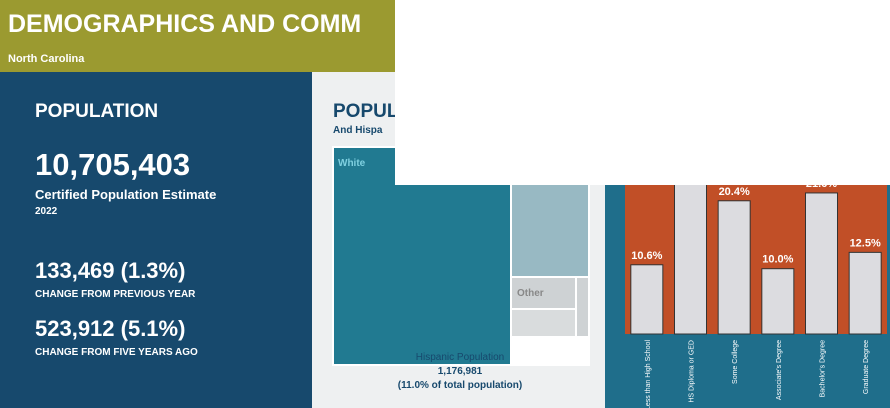 This screenshot has height=408, width=890. What do you see at coordinates (110, 270) in the screenshot?
I see `change-year: 133,469 (1.3%)` at bounding box center [110, 270].